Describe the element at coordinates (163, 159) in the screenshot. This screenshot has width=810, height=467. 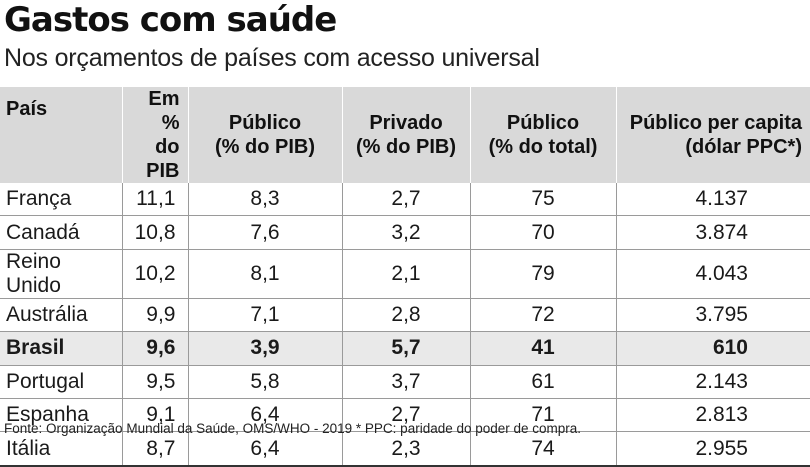
I see `column-header-line: do PIB` at that location.